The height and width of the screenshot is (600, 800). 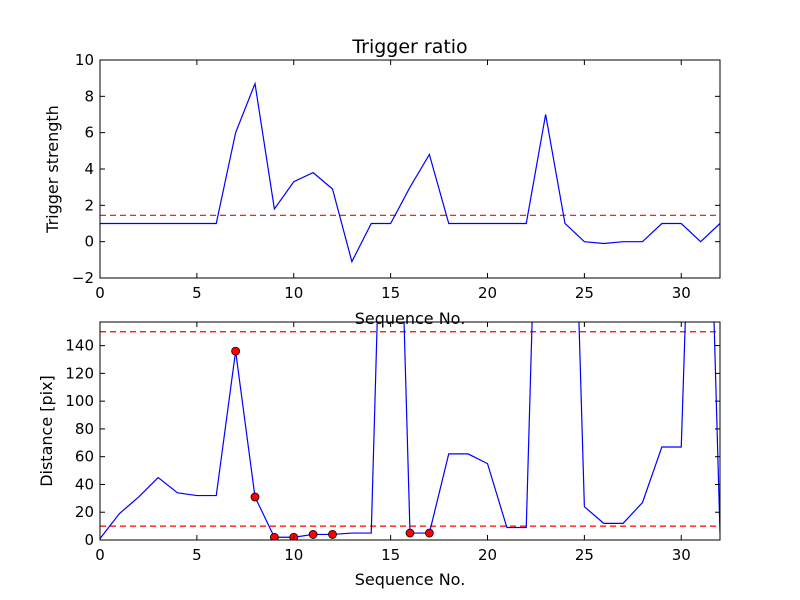 I want to click on distance-y-tick-label-5: 100, so click(x=79, y=401).